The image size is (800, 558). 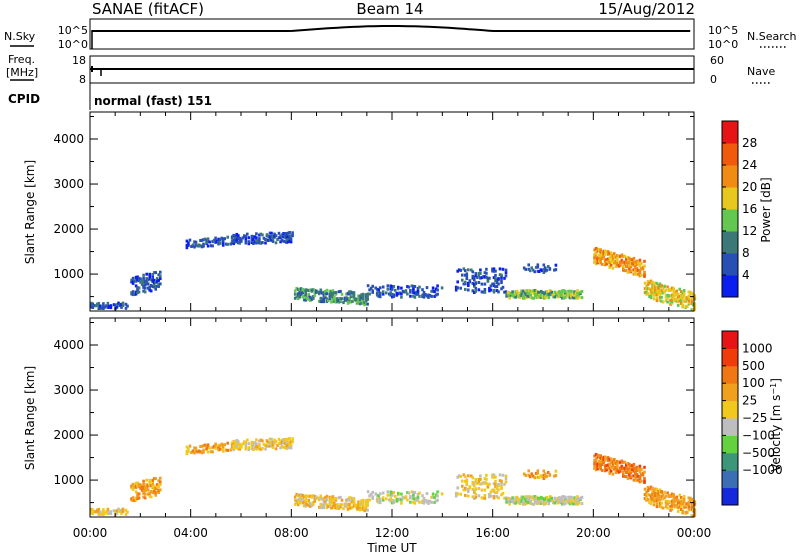 I want to click on time-axis-label: Time UT, so click(x=391, y=547).